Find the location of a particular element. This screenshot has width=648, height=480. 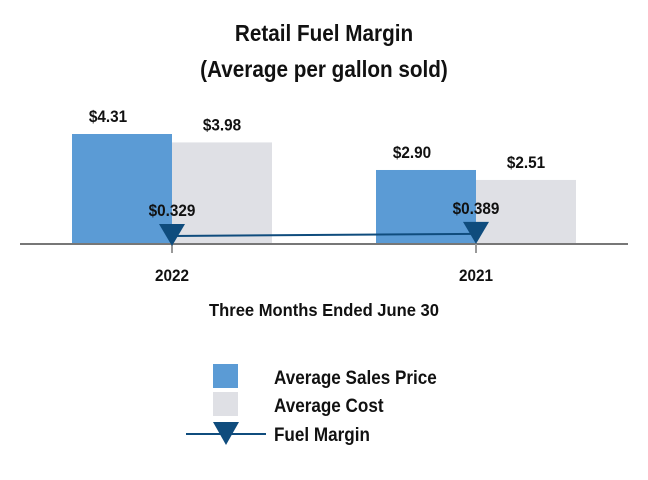

bar-average-sales-price-2021 is located at coordinates (426, 206).